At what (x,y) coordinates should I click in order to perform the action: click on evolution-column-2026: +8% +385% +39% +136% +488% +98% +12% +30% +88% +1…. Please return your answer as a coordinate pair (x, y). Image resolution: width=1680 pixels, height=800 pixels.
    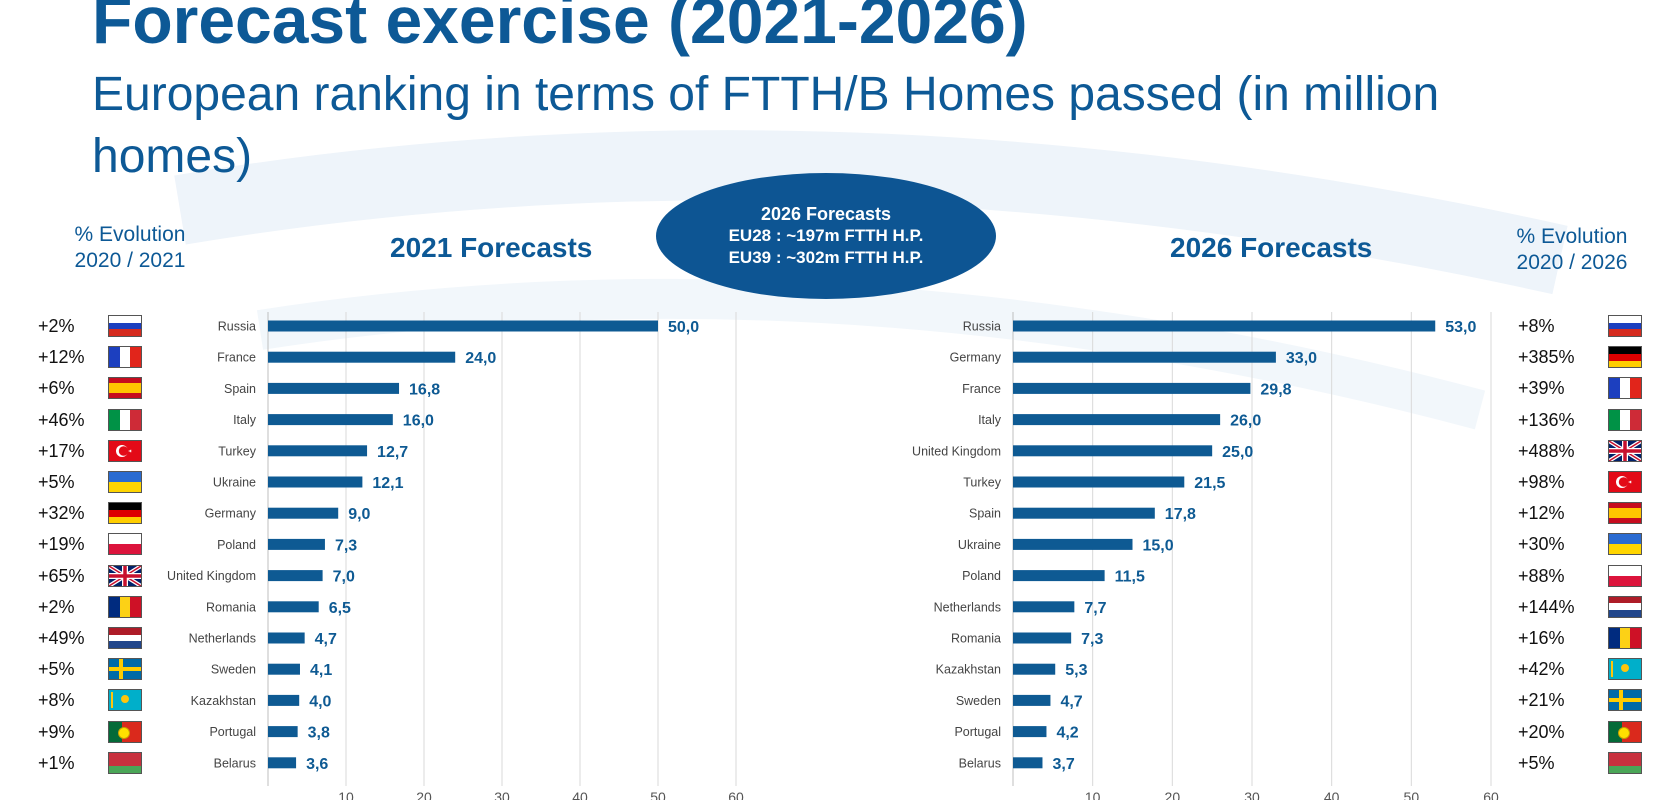
    Looking at the image, I should click on (1580, 400).